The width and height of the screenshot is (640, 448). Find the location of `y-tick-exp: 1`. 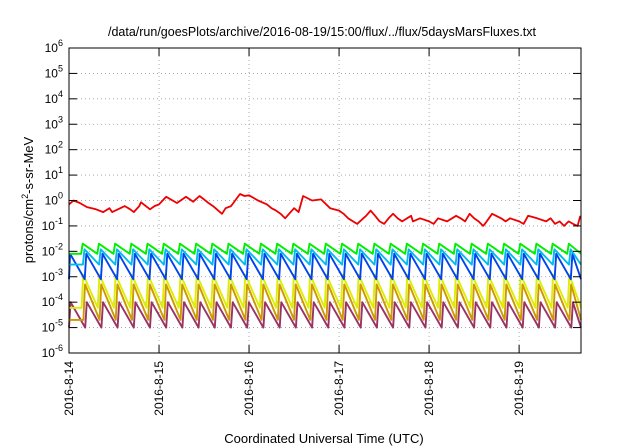

y-tick-exp: 1 is located at coordinates (60, 170).